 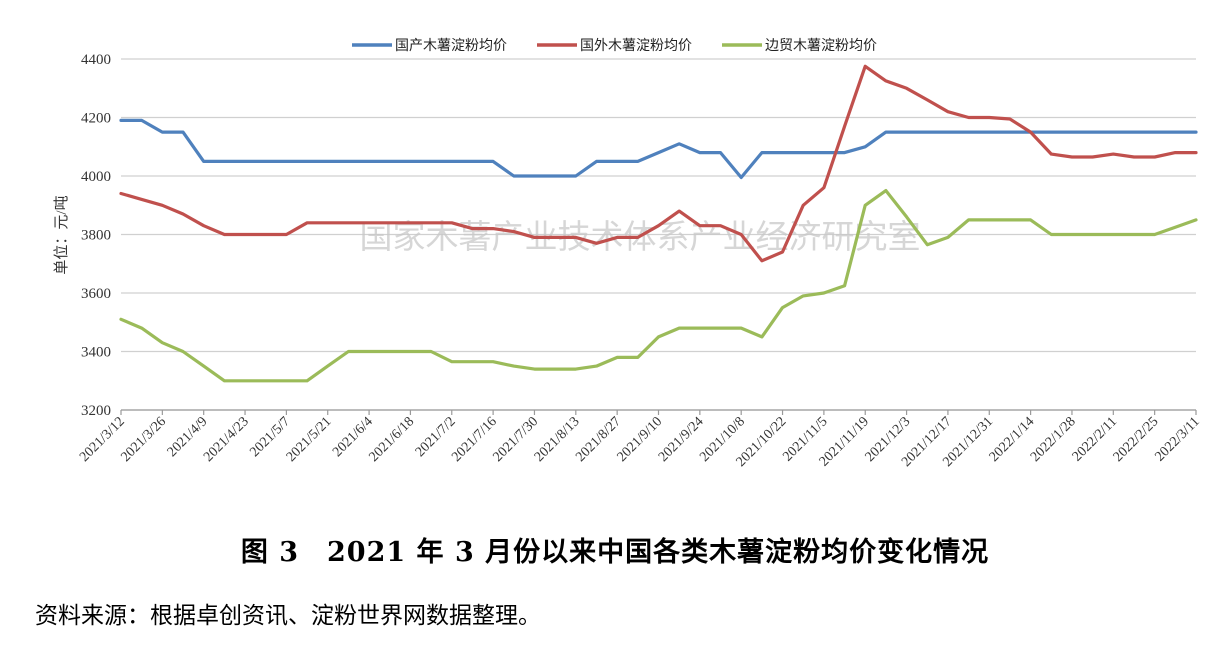 I want to click on y-tick-label: 3800, so click(x=96, y=236).